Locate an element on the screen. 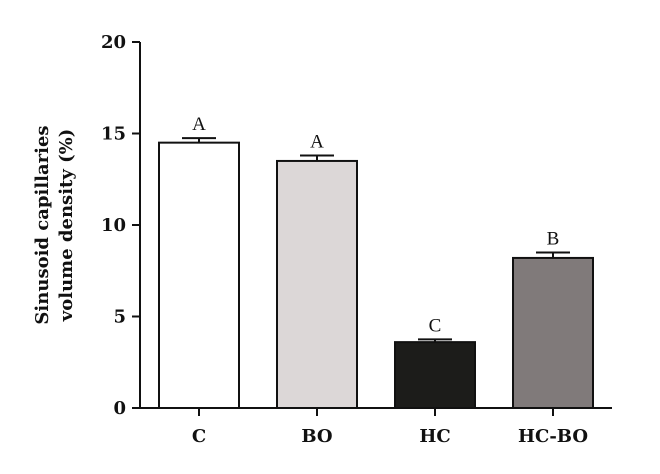  y-tick-label: 5 is located at coordinates (119, 317).